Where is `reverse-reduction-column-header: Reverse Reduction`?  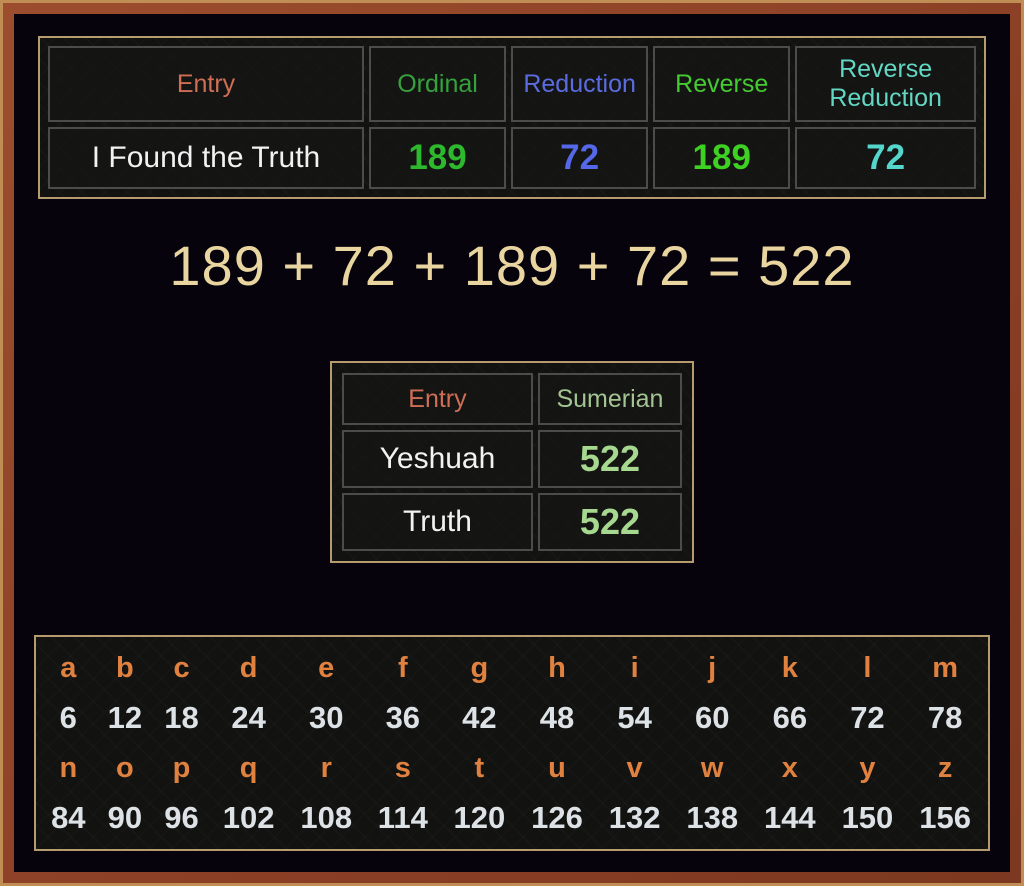 reverse-reduction-column-header: Reverse Reduction is located at coordinates (885, 84).